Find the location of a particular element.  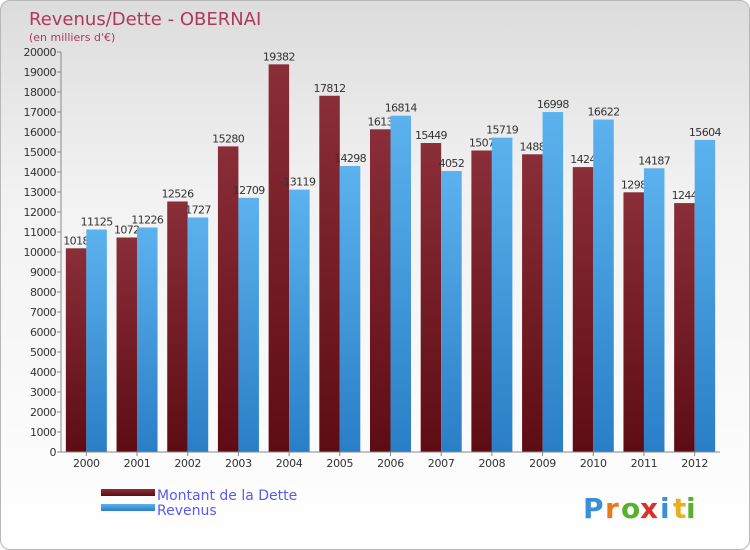

y-tick-label: 19000 is located at coordinates (40, 72).